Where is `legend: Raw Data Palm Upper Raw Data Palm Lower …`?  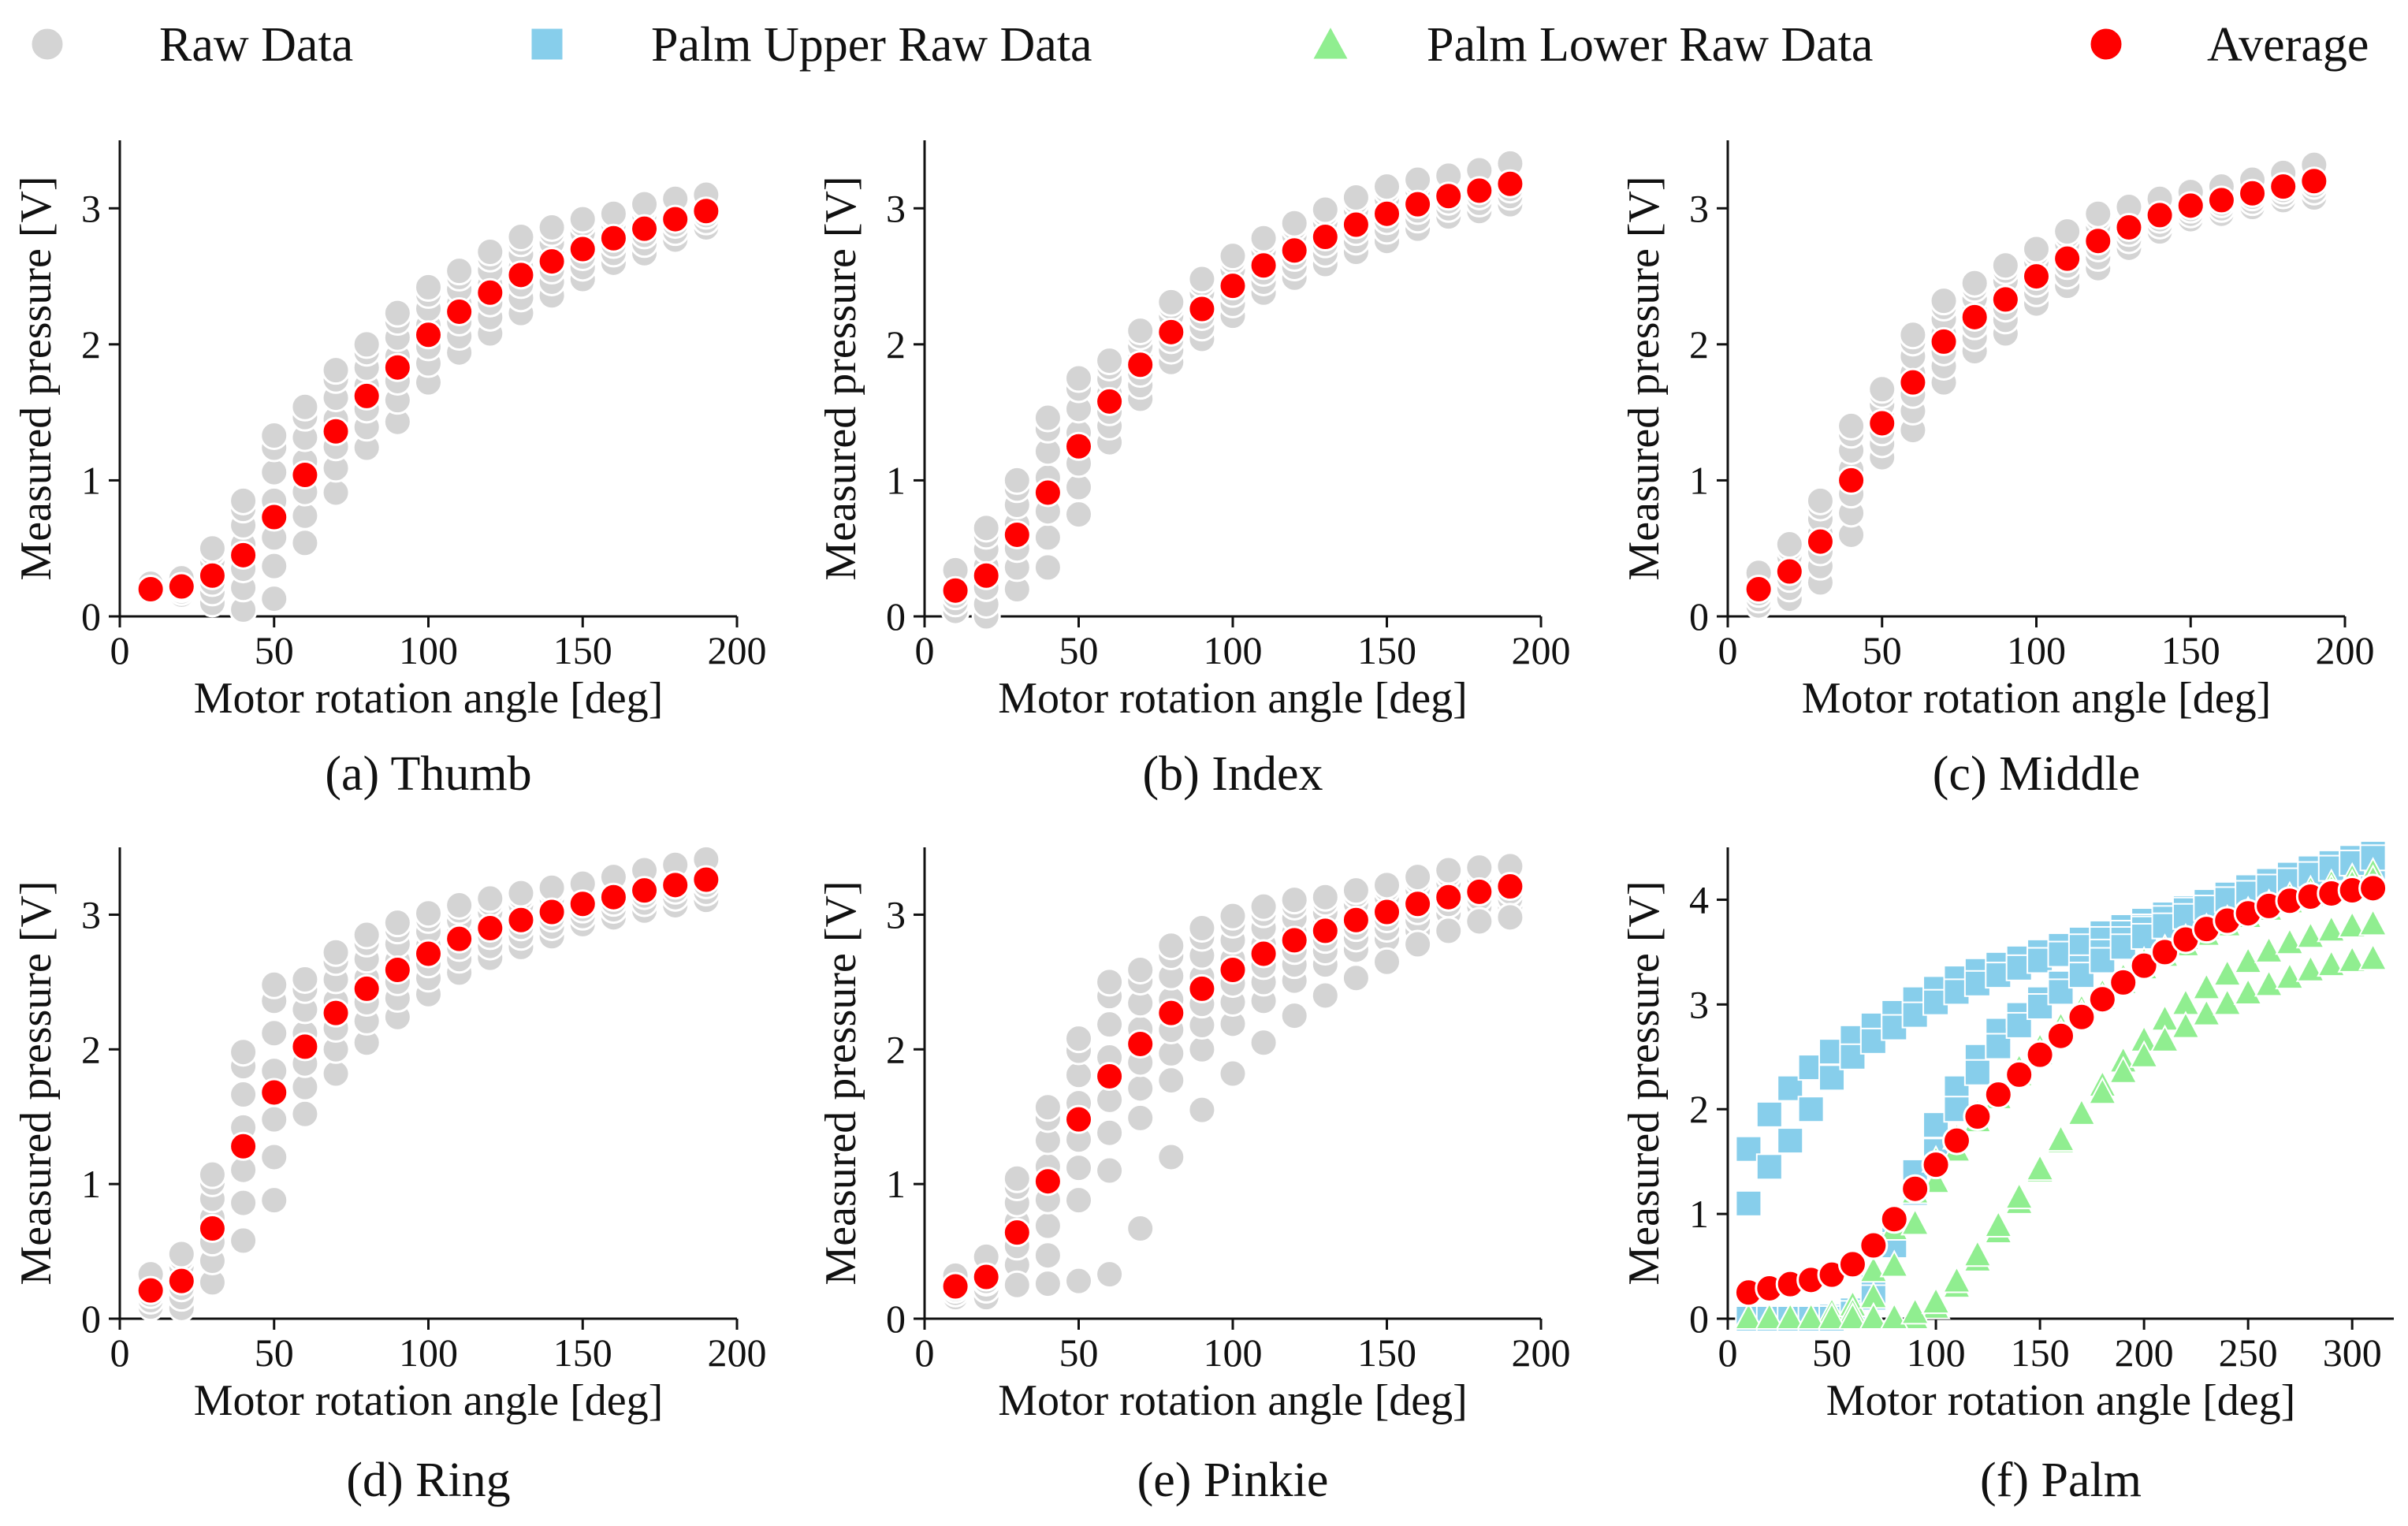
legend: Raw Data Palm Upper Raw Data Palm Lower … is located at coordinates (1199, 45).